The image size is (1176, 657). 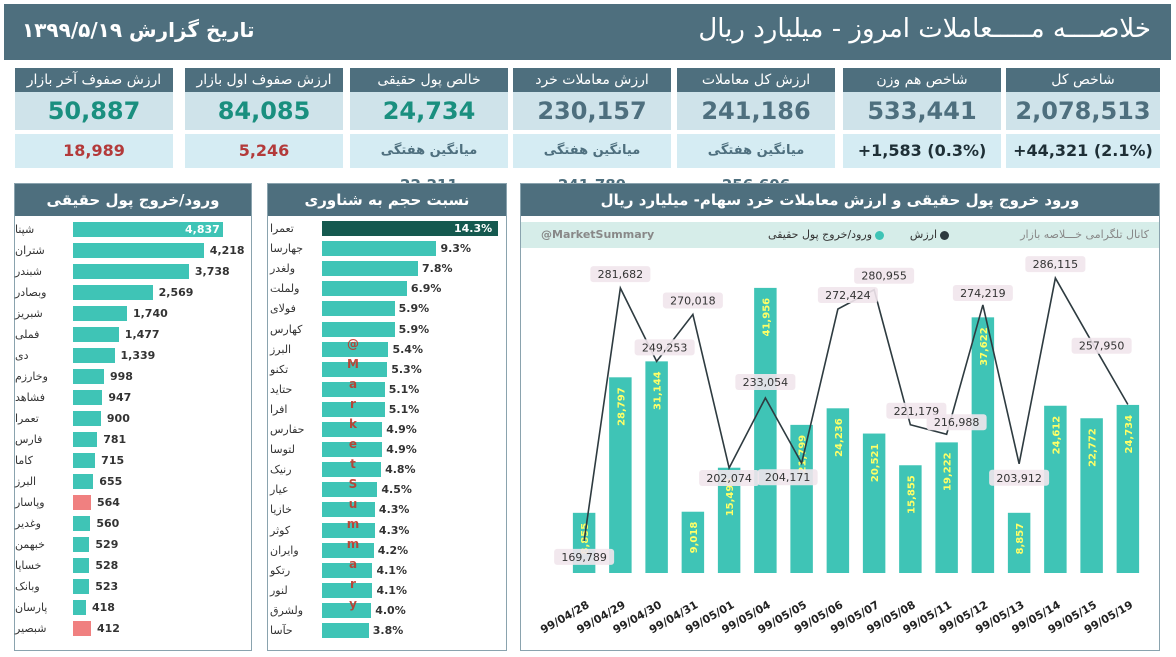 I want to click on bar-value-label: 4,837, so click(x=202, y=229).